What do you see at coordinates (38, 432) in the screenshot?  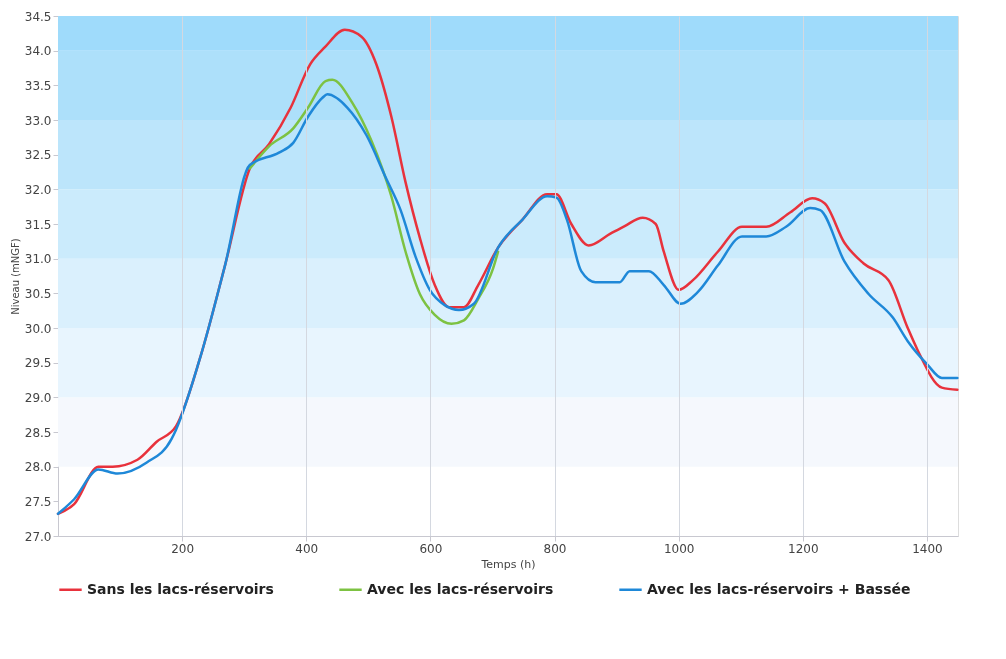 I see `y-tick-label: 28.5` at bounding box center [38, 432].